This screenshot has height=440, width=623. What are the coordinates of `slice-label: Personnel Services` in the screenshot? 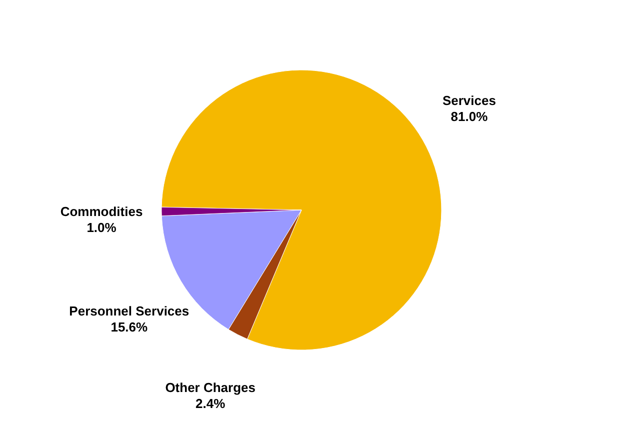 It's located at (129, 310).